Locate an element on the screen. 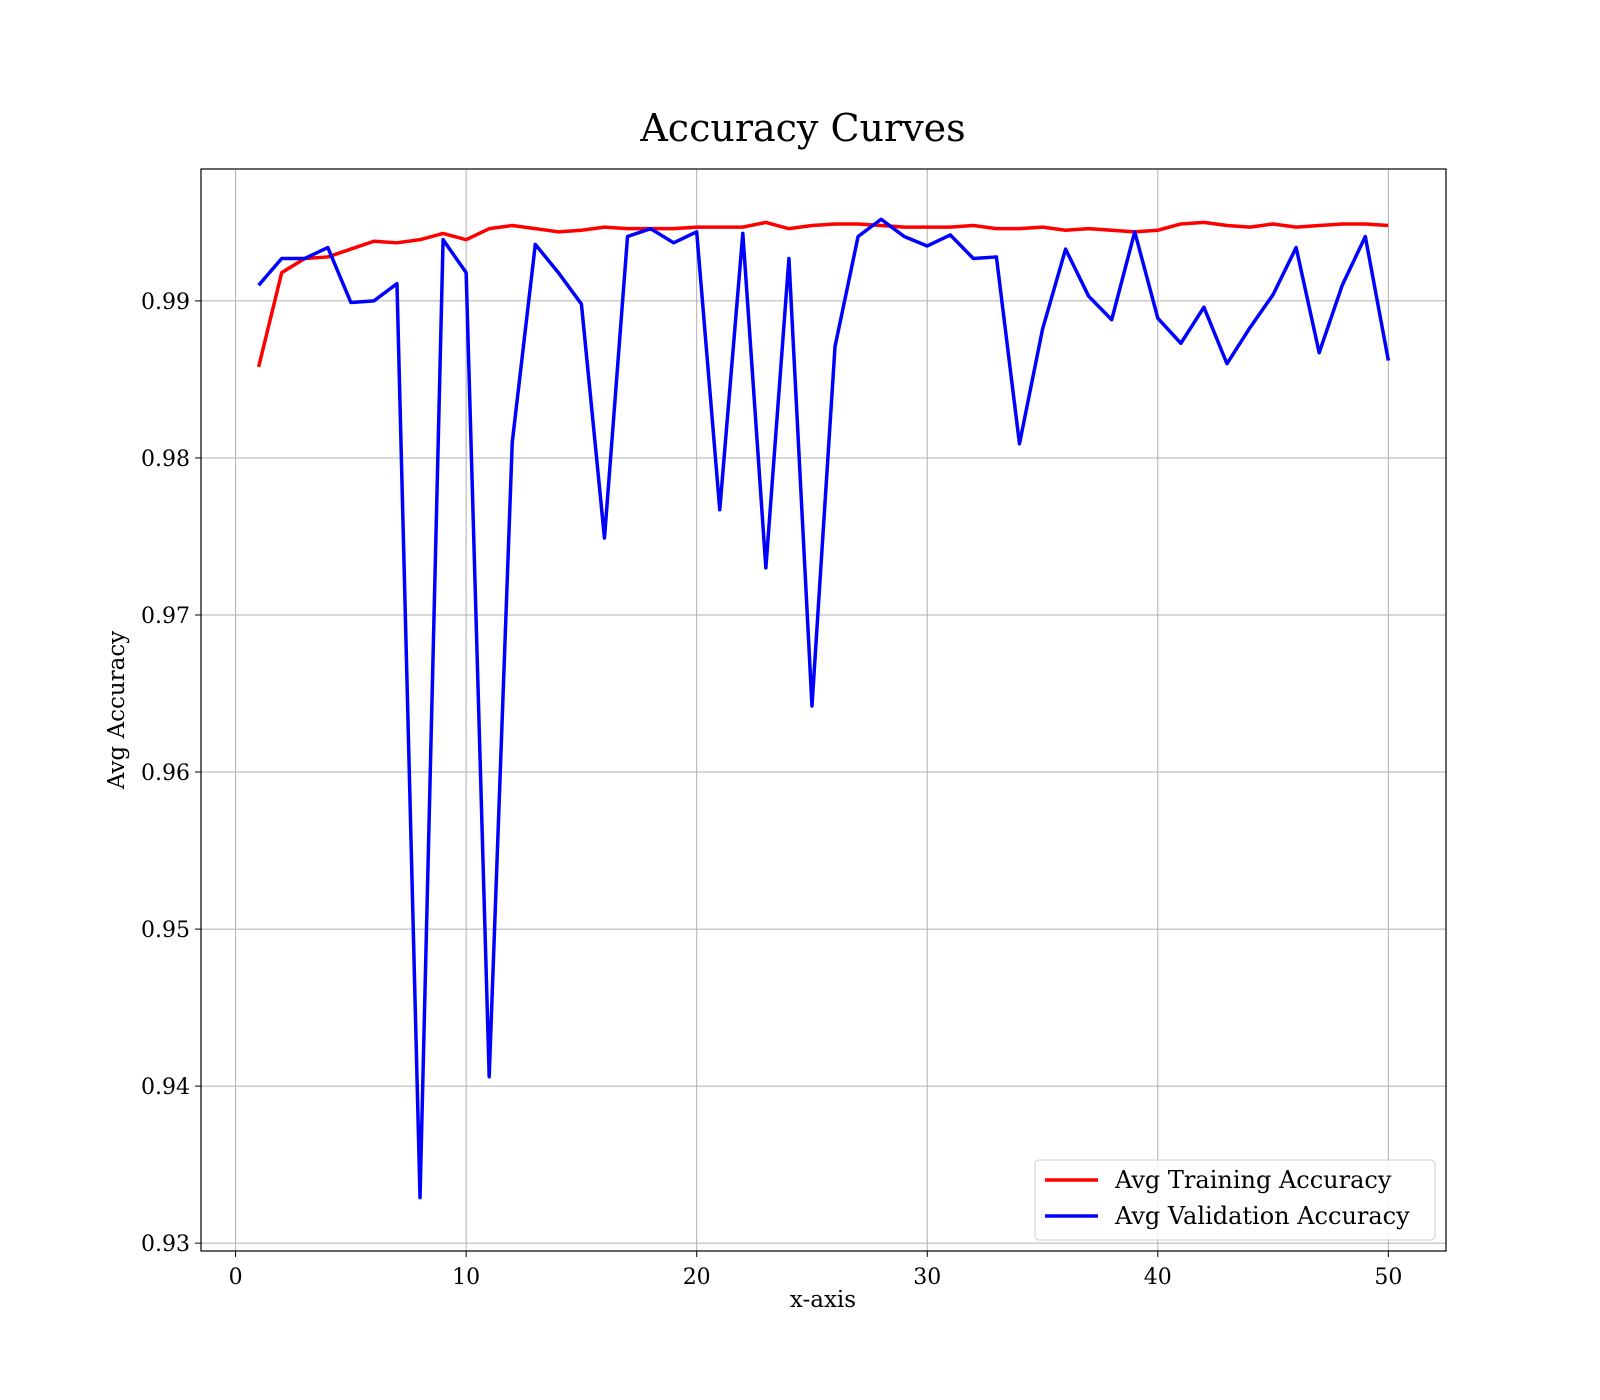 The width and height of the screenshot is (1600, 1400). y-axis-label: Avg Accuracy is located at coordinates (117, 710).